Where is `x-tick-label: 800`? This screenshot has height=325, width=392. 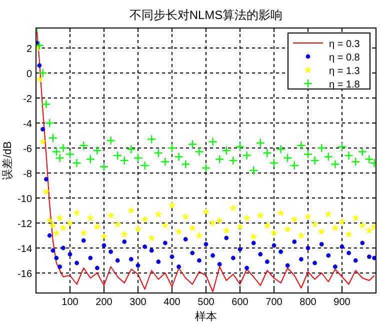 x-tick-label: 800 is located at coordinates (308, 302).